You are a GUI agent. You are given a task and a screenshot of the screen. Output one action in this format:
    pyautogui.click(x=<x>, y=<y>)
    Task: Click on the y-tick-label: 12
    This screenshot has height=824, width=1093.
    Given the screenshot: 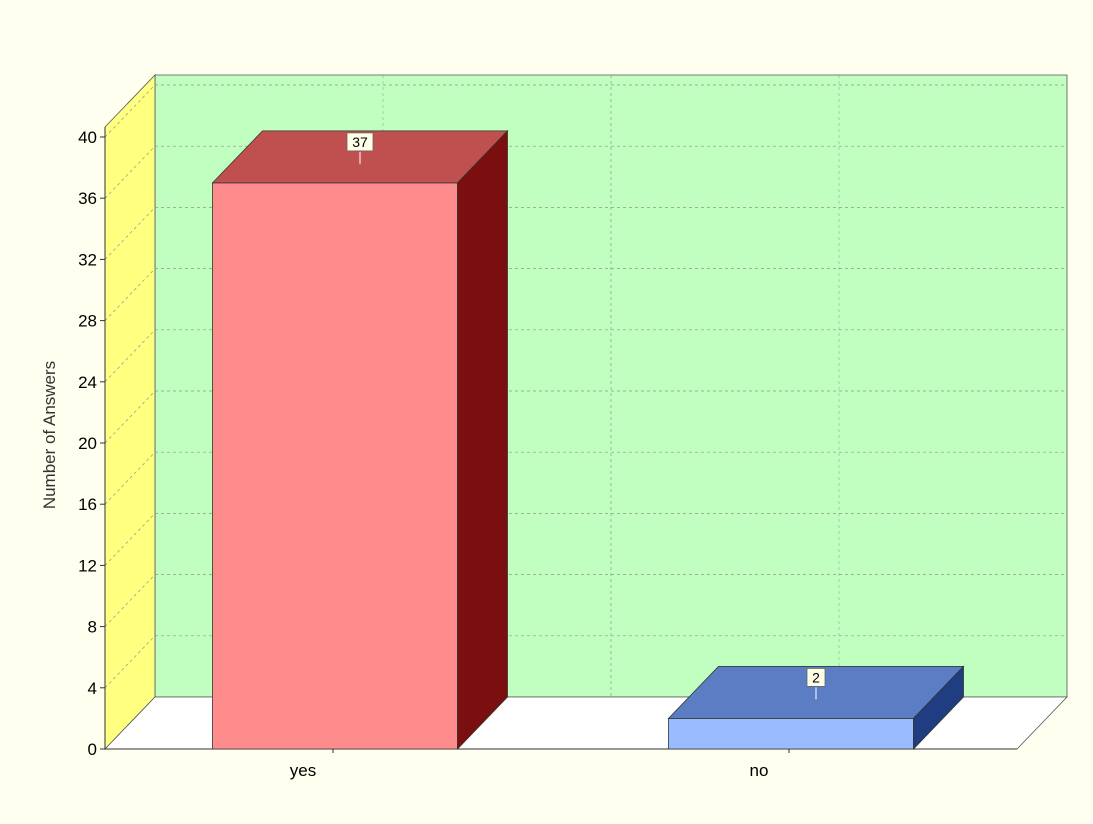 What is the action you would take?
    pyautogui.click(x=87, y=565)
    